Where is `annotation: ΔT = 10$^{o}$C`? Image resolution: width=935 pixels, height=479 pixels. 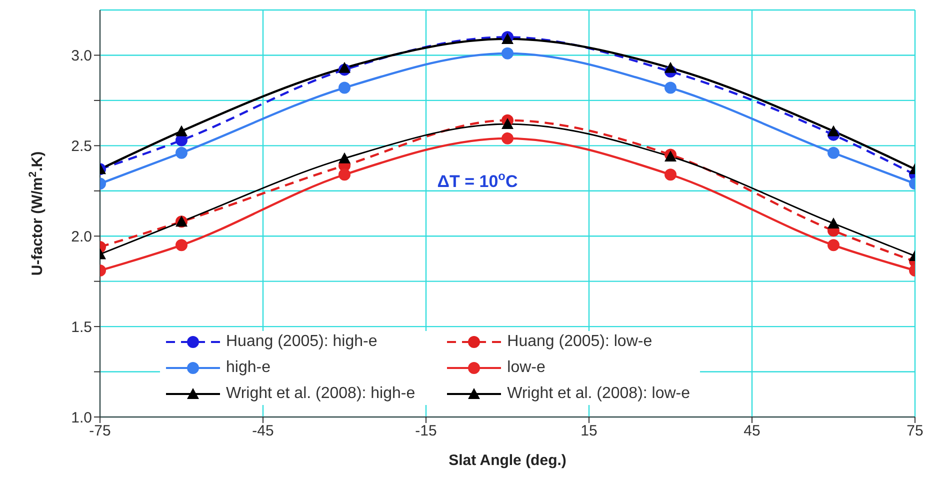
annotation: ΔT = 10$^{o}$C is located at coordinates (477, 180).